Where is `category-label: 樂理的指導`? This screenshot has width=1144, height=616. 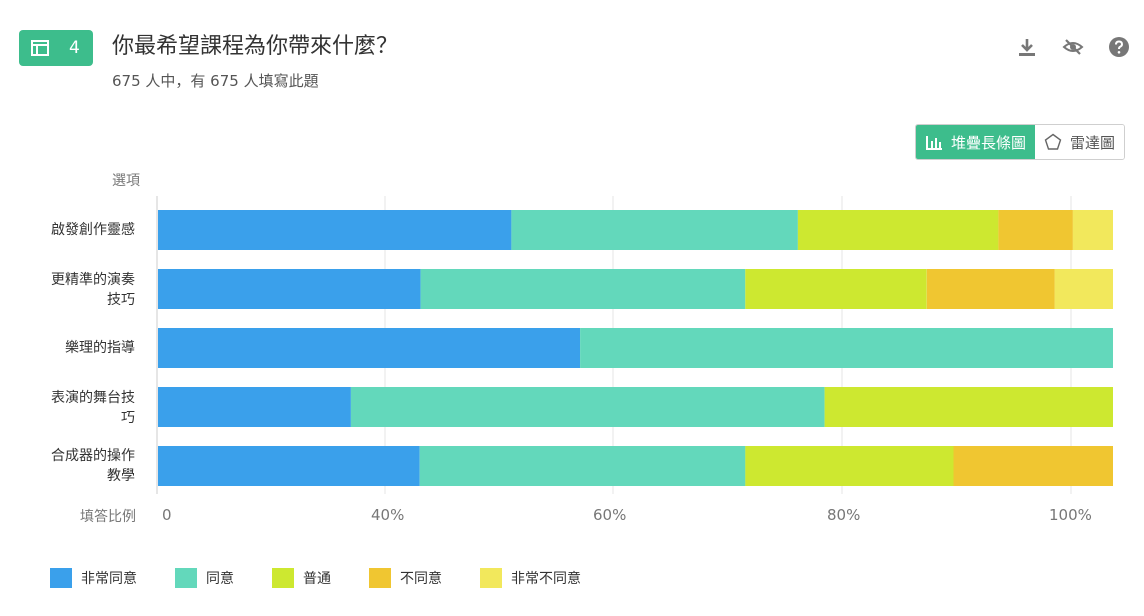 category-label: 樂理的指導 is located at coordinates (100, 348).